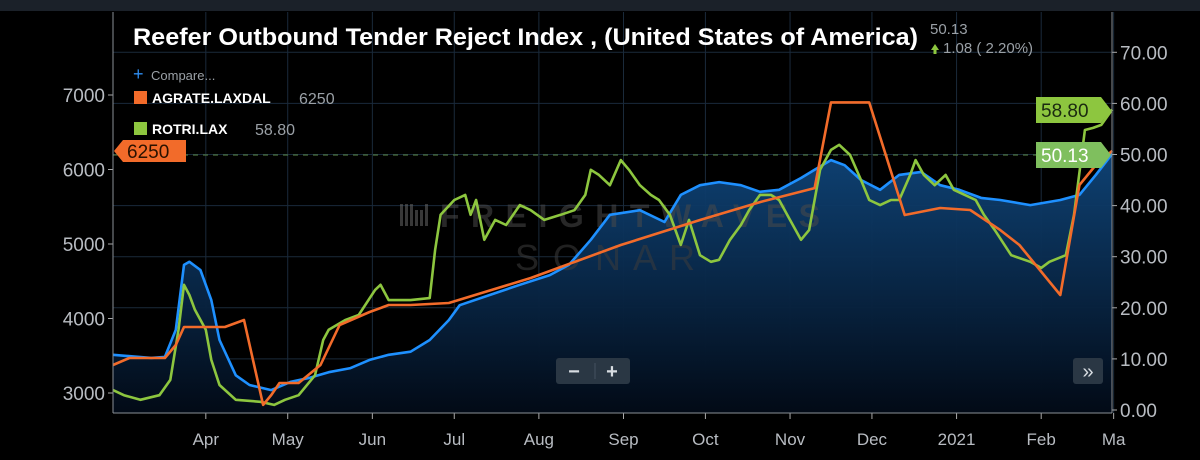 This screenshot has width=1200, height=460. I want to click on left-axis-label: 7000, so click(84, 96).